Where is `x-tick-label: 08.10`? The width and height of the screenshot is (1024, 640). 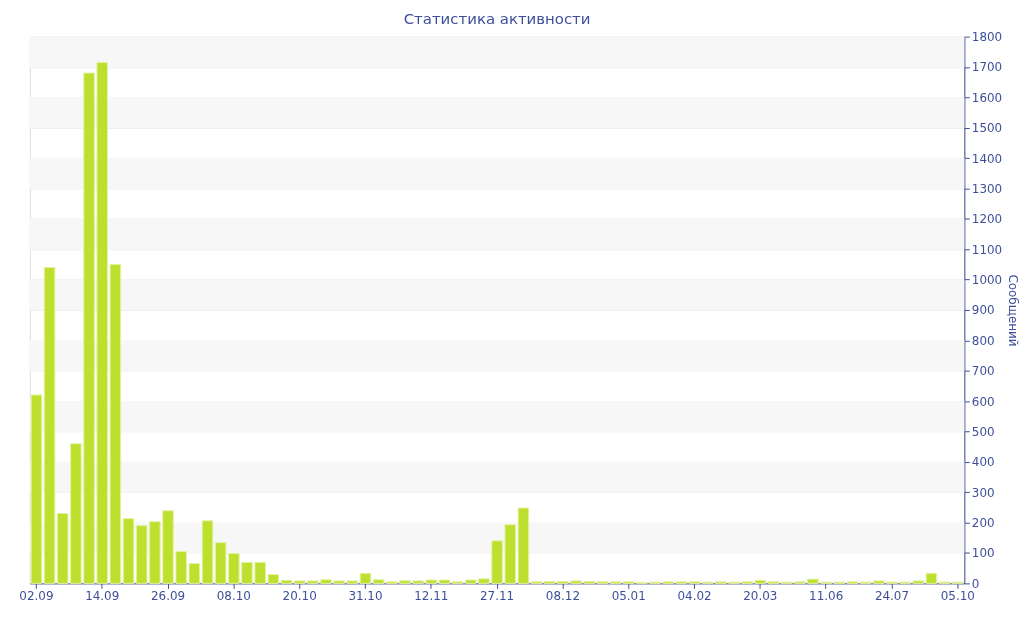
x-tick-label: 08.10 is located at coordinates (233, 595).